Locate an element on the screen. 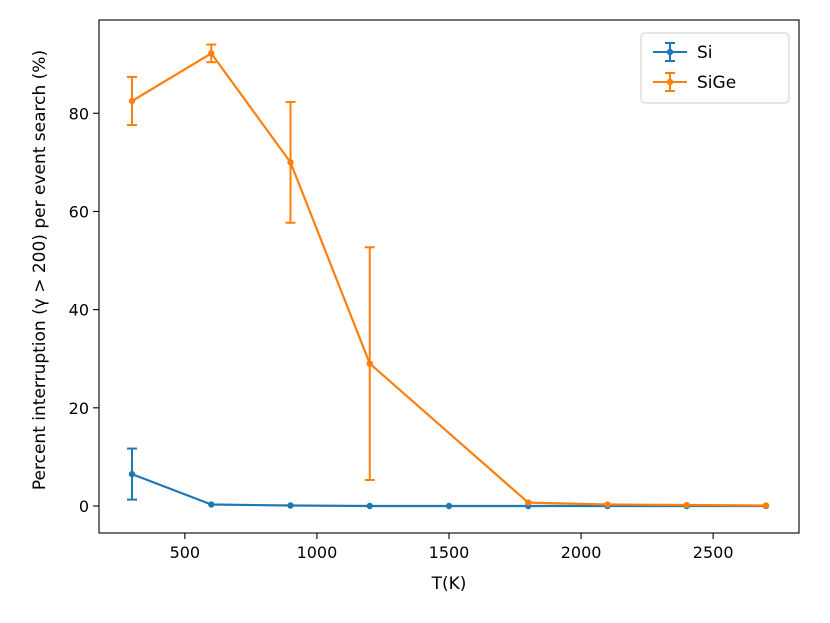  x-tick-label: 2500 is located at coordinates (713, 552).